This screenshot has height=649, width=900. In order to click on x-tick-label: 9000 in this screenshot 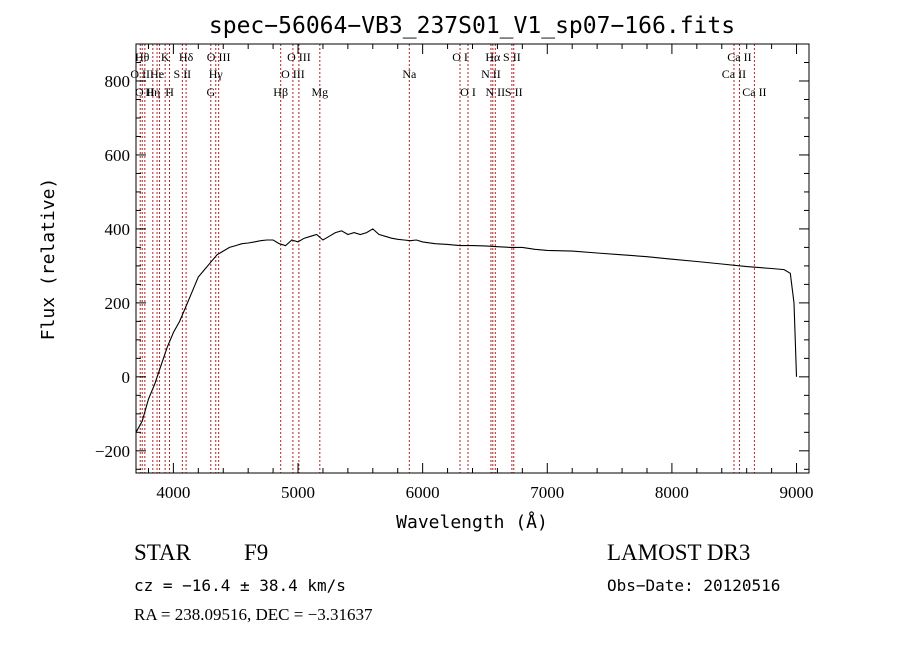, I will do `click(797, 492)`.